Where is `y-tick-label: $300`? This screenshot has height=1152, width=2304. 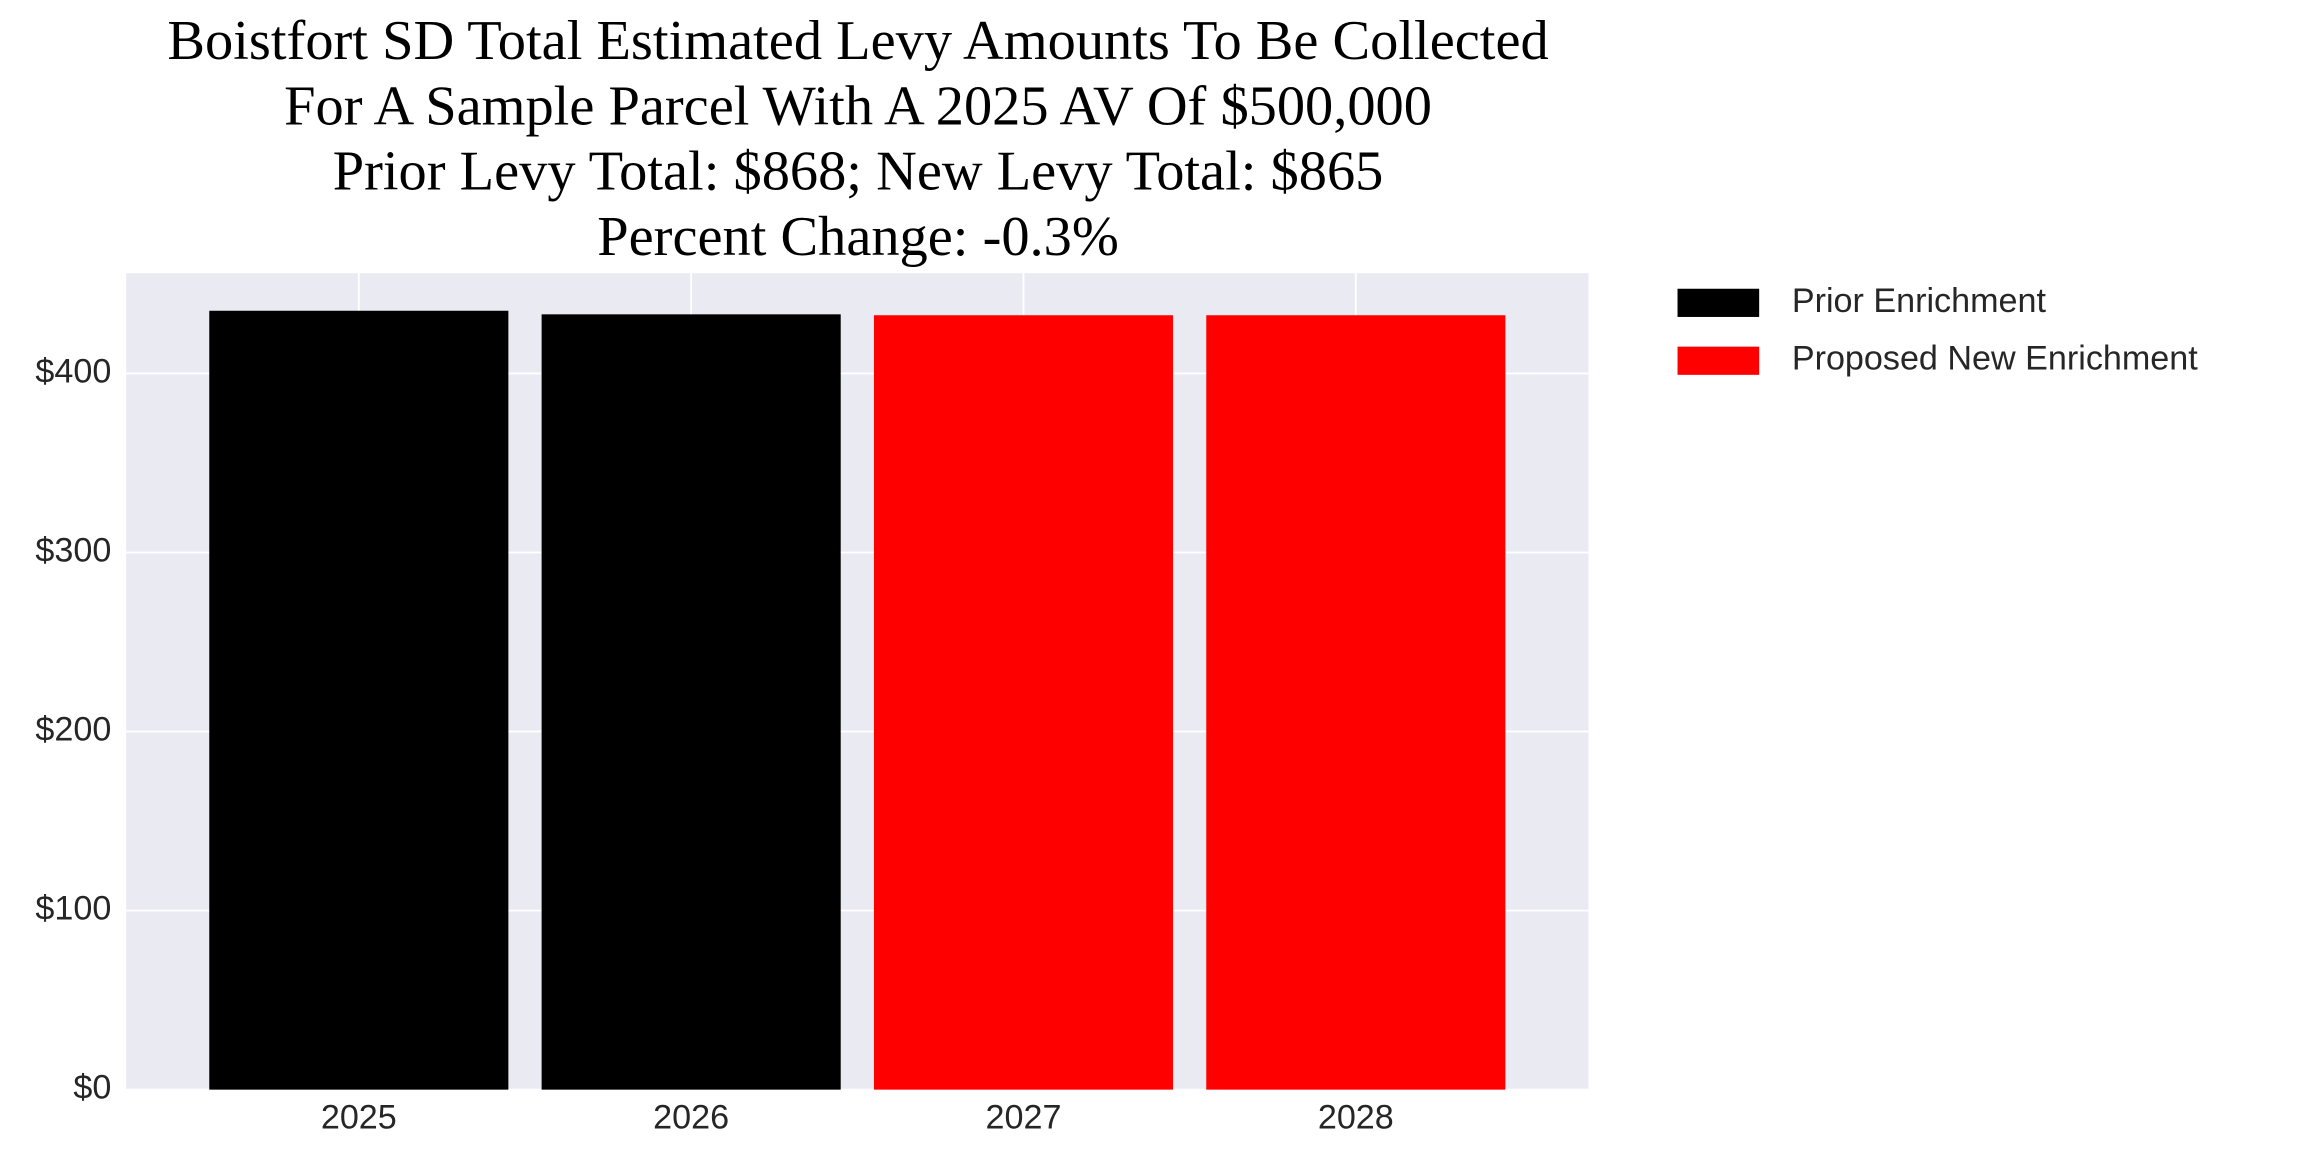
y-tick-label: $300 is located at coordinates (73, 550).